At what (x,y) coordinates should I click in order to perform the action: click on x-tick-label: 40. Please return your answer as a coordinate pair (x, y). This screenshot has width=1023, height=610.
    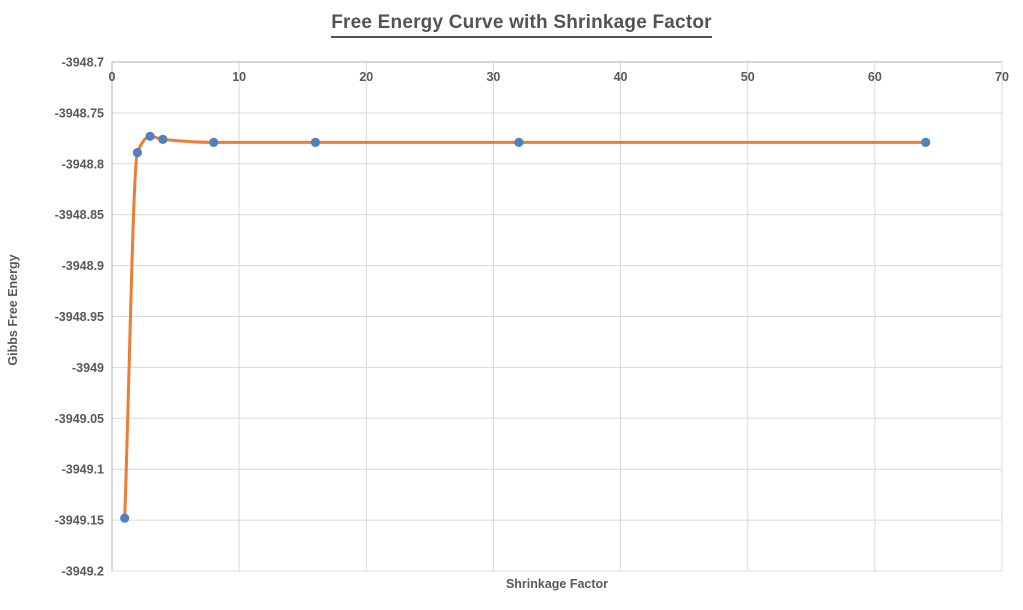
    Looking at the image, I should click on (621, 77).